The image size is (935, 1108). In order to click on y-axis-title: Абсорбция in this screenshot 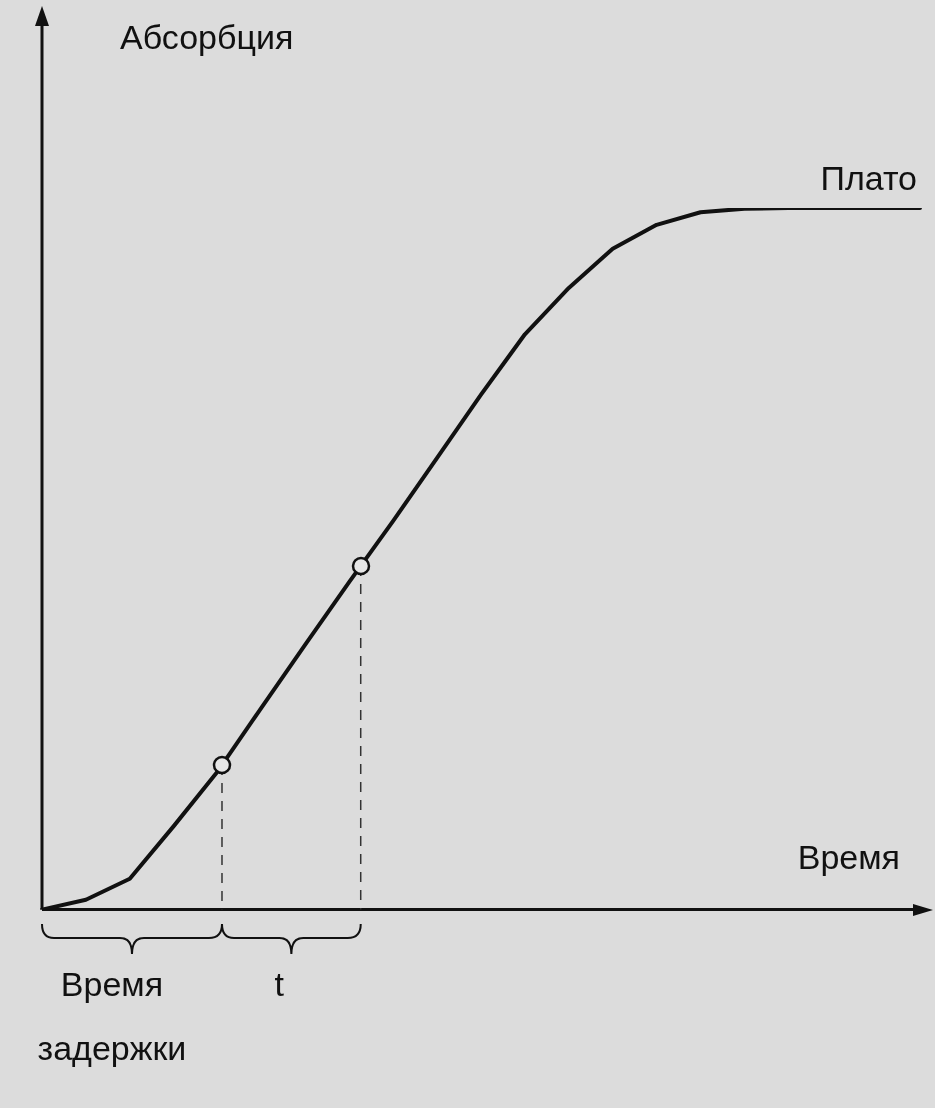, I will do `click(207, 37)`.